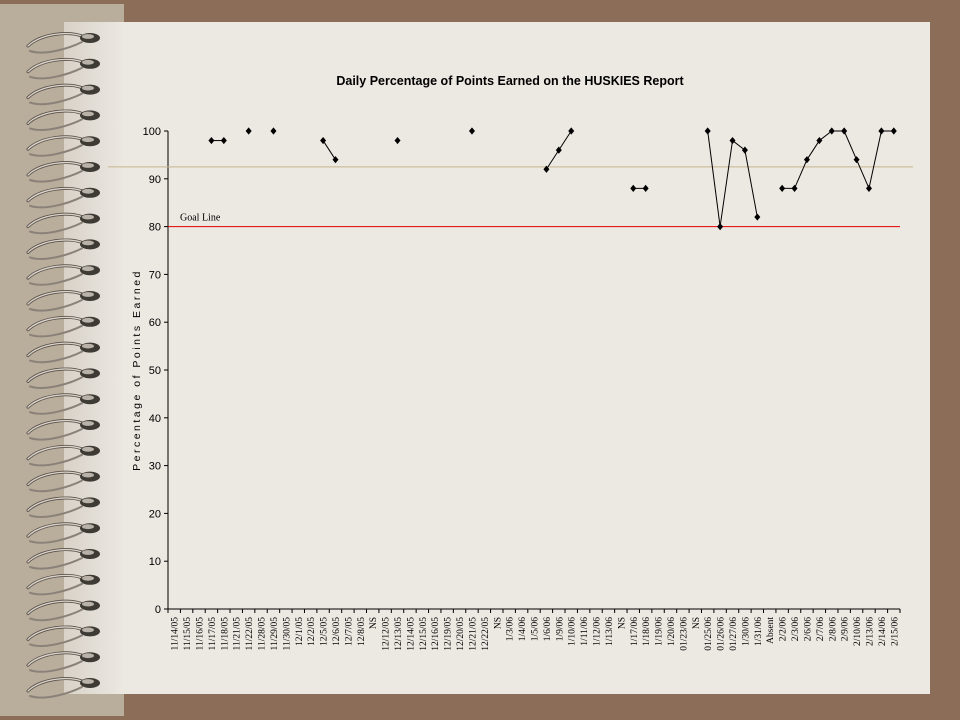 This screenshot has width=960, height=720. I want to click on x-tick-label: 12/22/05, so click(486, 634).